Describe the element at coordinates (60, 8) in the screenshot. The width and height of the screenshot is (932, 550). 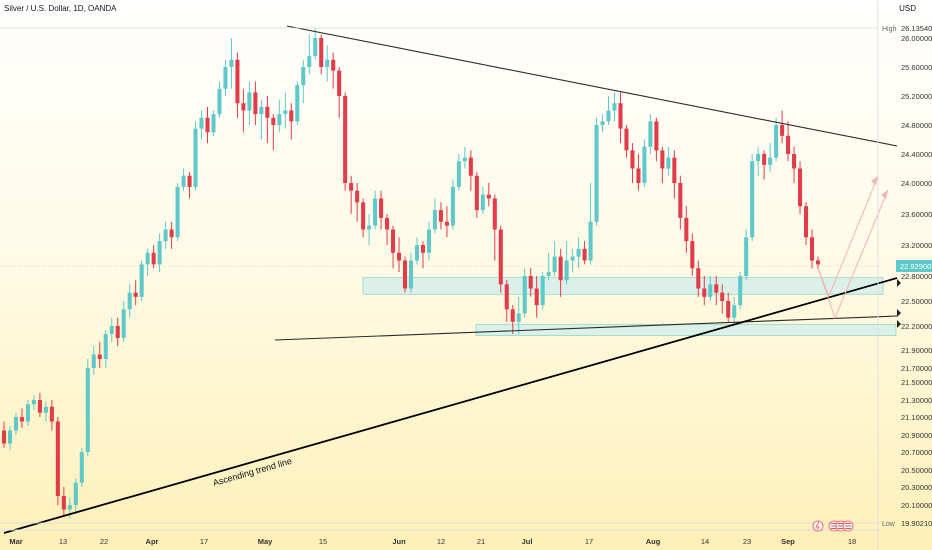
I see `chart-title: Silver / U.S. Dollar, 1D, OANDA` at that location.